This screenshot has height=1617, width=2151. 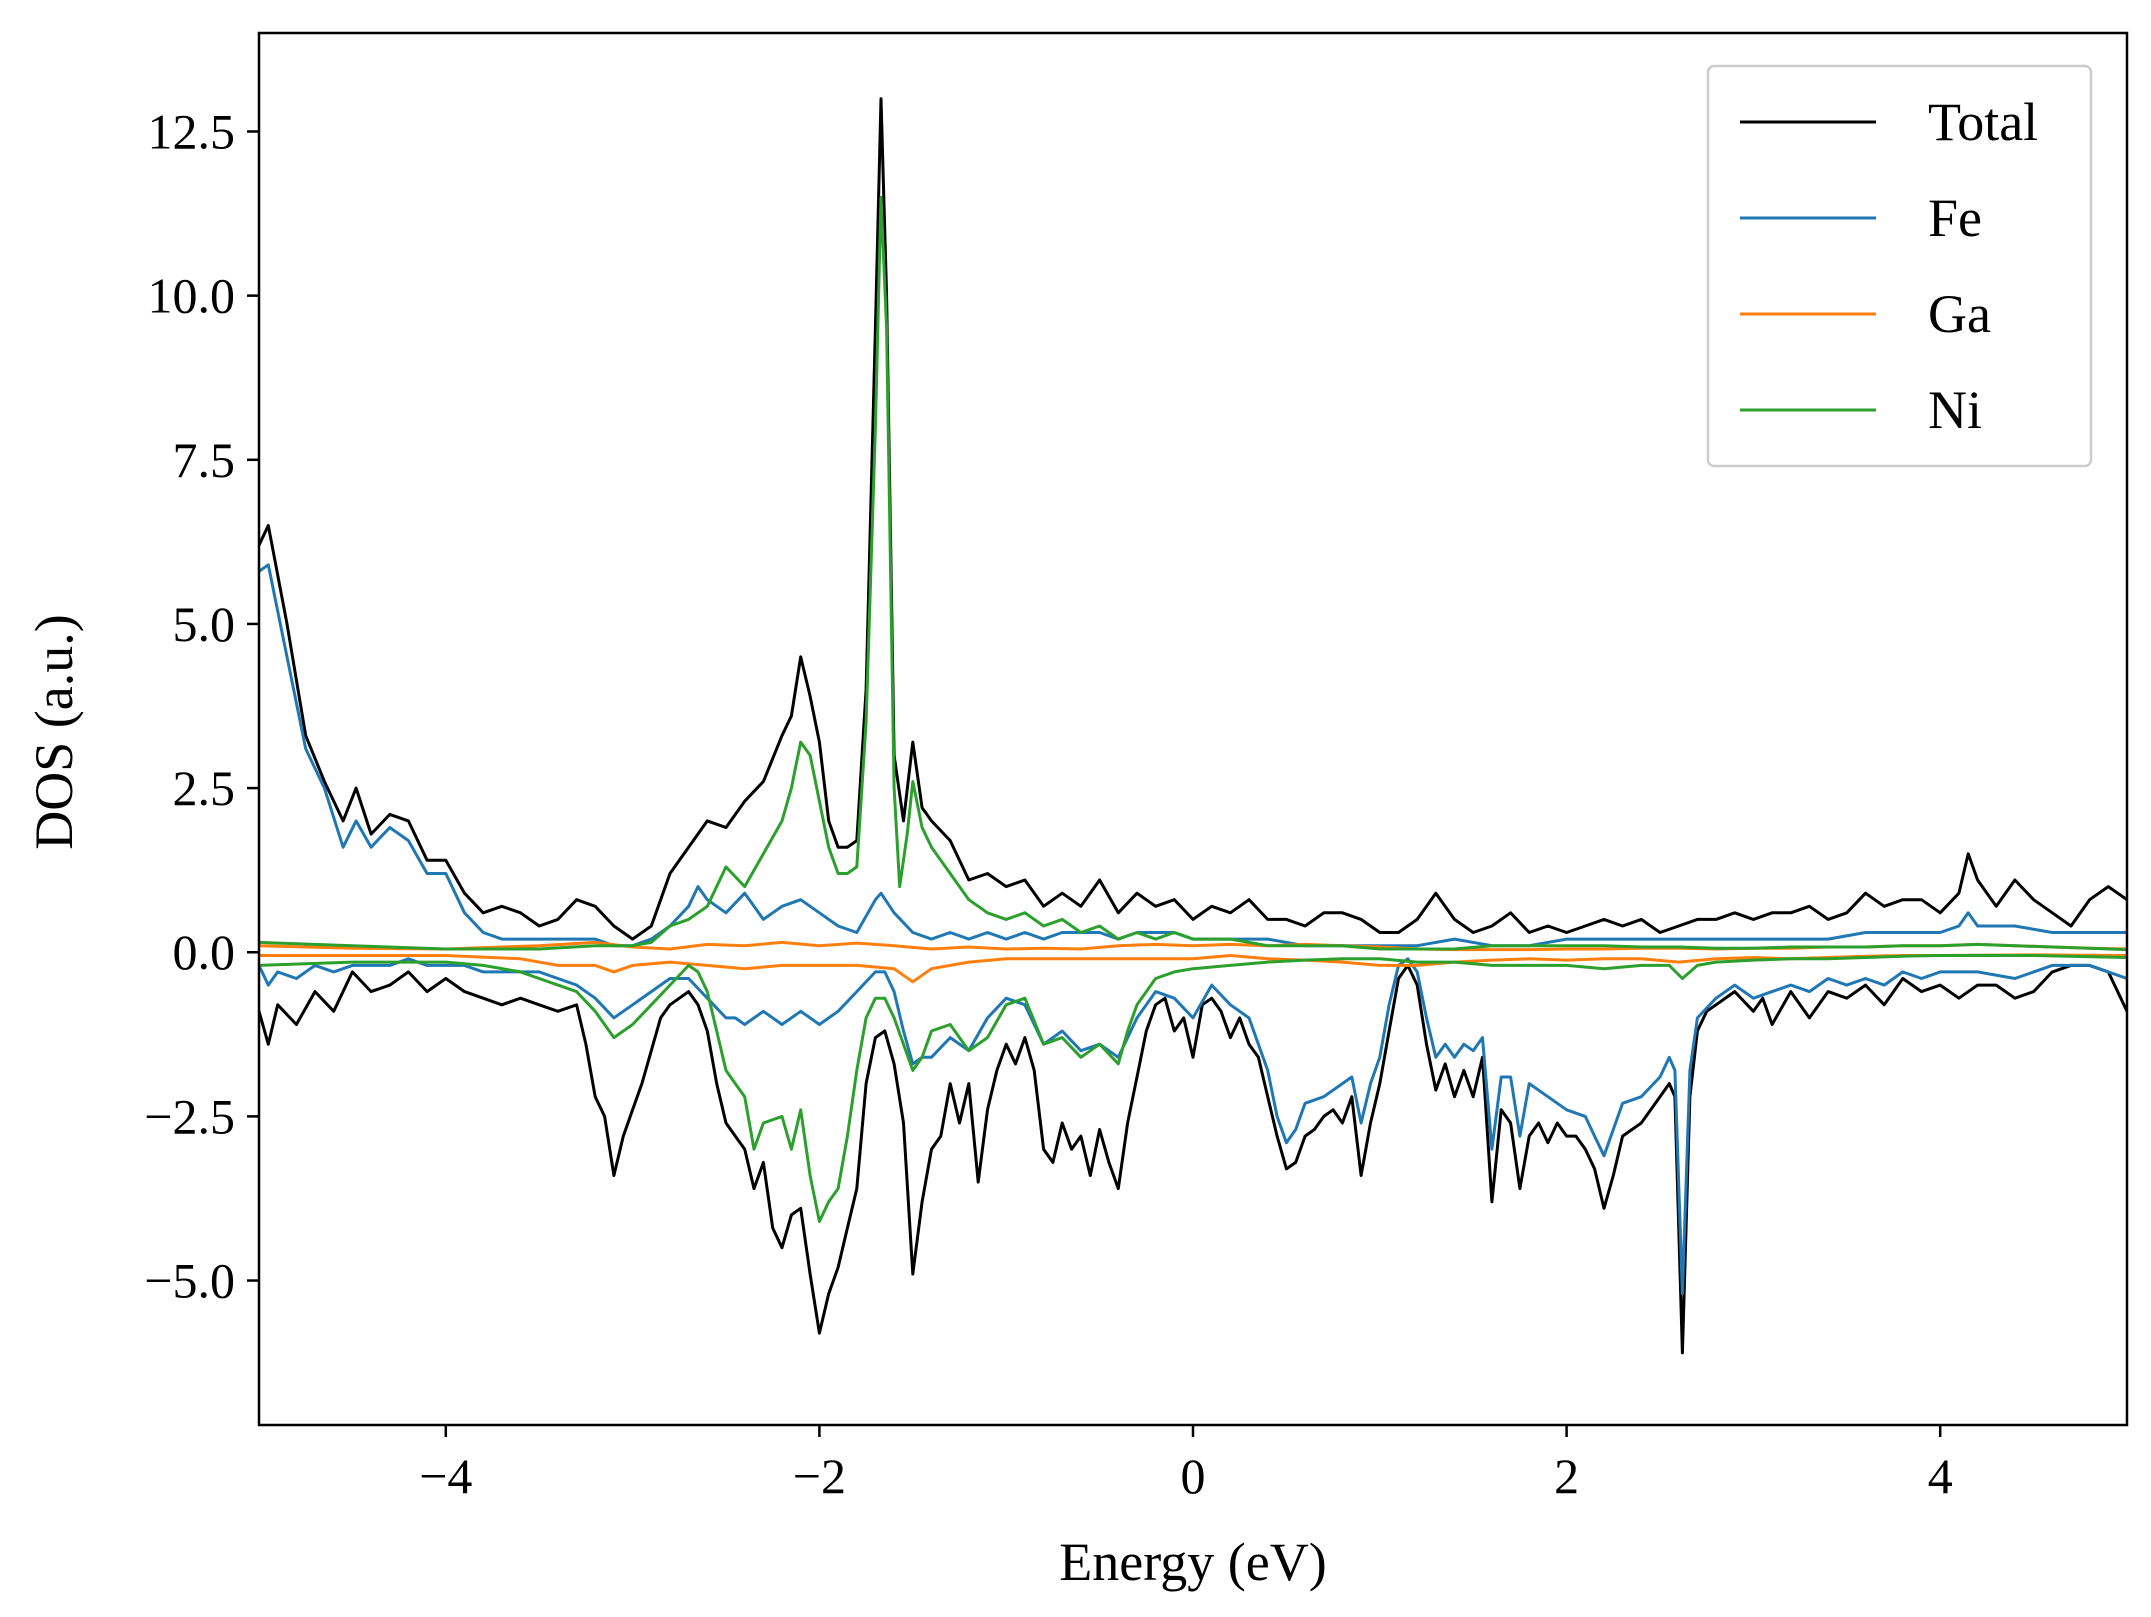 I want to click on legend-box, so click(x=1899, y=266).